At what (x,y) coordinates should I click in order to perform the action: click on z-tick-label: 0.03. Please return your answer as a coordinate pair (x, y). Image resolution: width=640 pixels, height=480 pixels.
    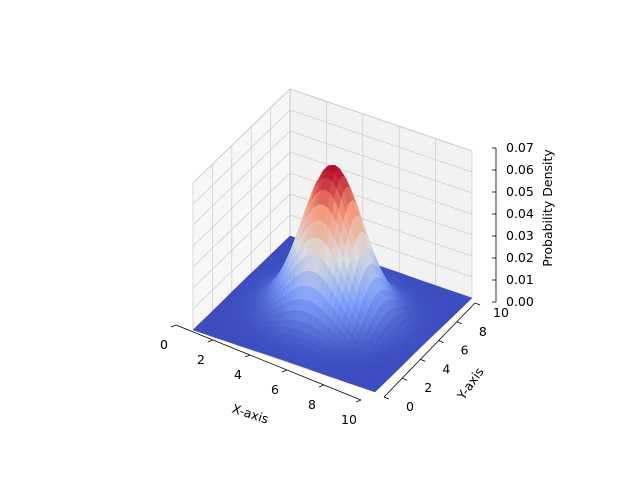
    Looking at the image, I should click on (520, 235).